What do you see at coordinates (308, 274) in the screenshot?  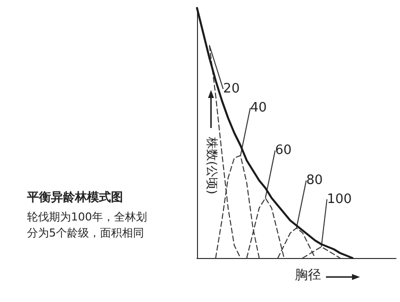 I see `x-axis-title: 胸径` at bounding box center [308, 274].